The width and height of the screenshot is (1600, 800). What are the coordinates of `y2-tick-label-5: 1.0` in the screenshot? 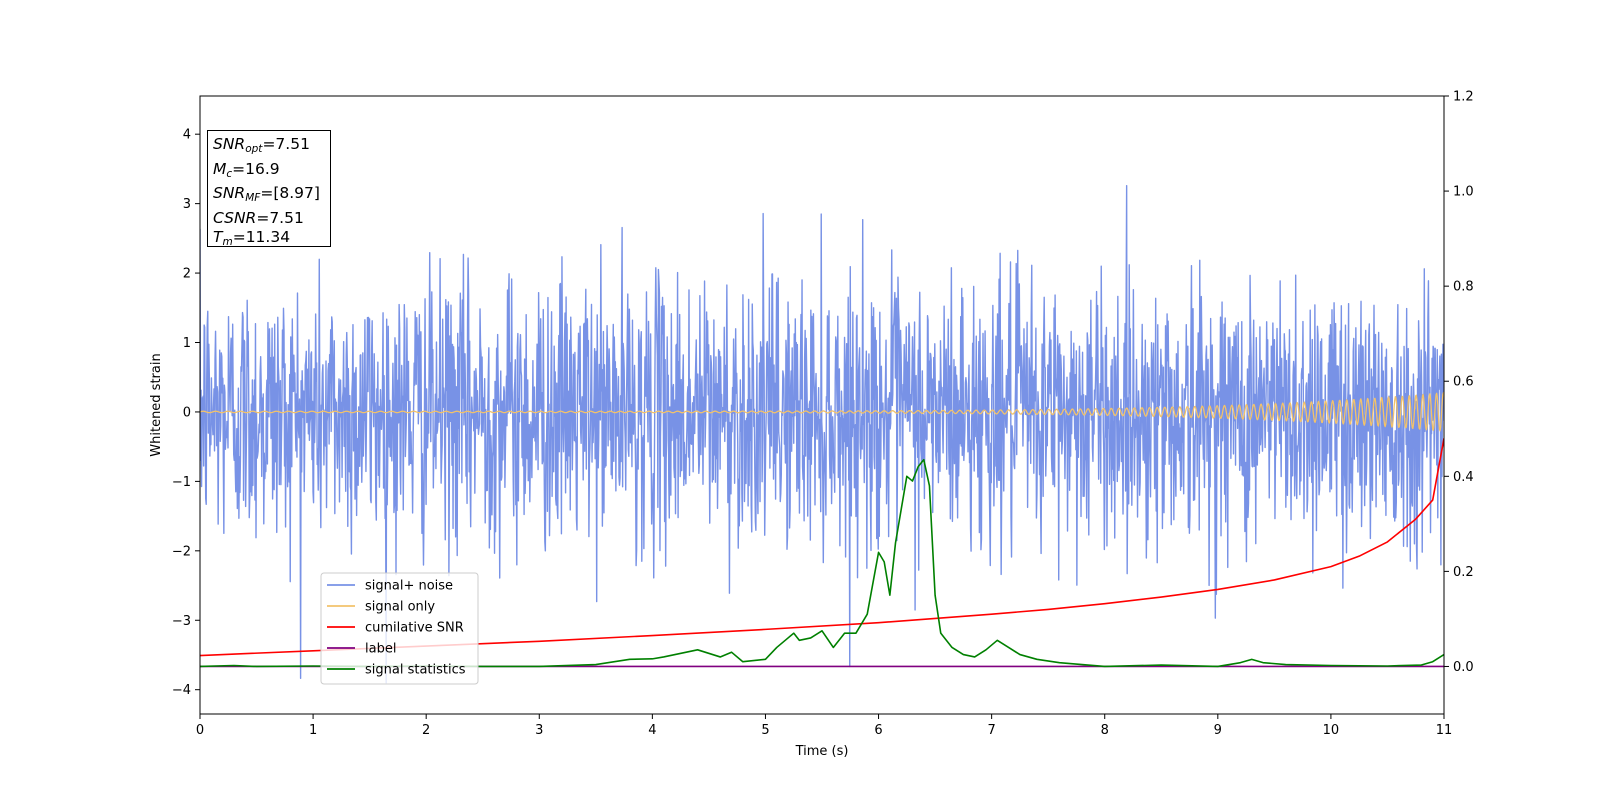 It's located at (1463, 192).